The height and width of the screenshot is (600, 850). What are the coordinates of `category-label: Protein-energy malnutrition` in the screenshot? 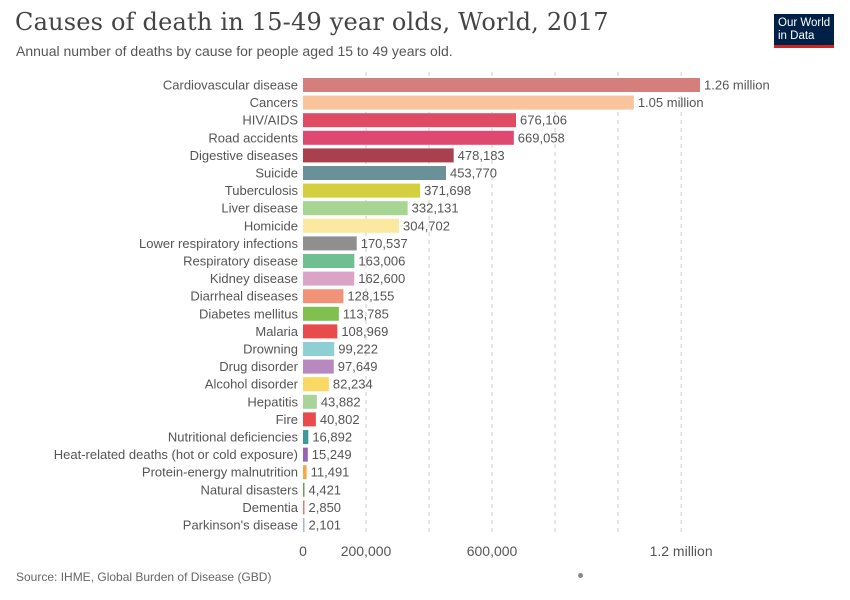 It's located at (220, 472).